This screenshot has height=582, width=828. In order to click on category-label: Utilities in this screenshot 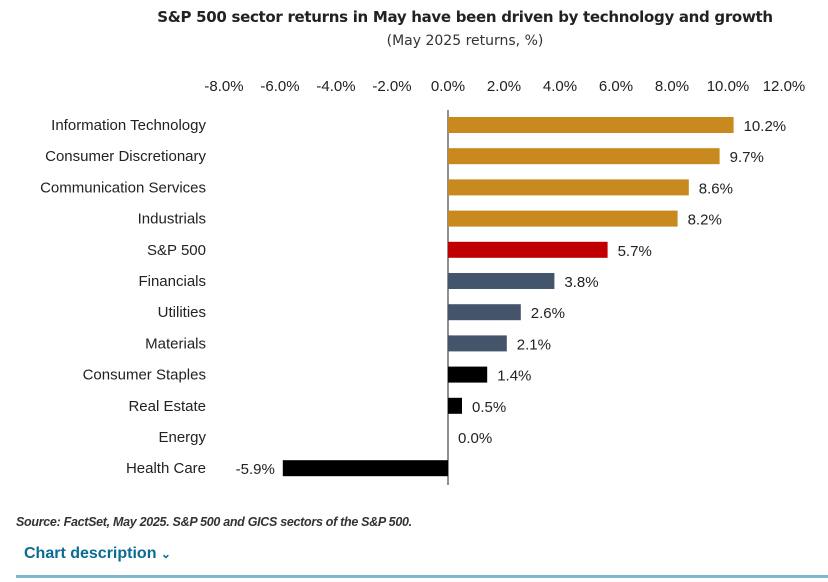, I will do `click(182, 312)`.